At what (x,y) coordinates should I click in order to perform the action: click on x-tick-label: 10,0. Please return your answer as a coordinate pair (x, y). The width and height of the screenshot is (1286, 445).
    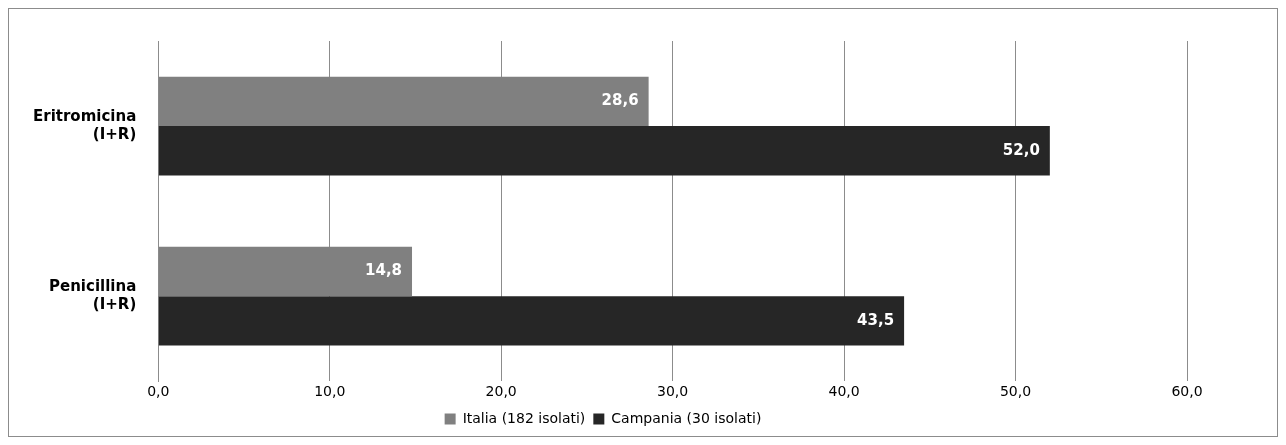
    Looking at the image, I should click on (330, 391).